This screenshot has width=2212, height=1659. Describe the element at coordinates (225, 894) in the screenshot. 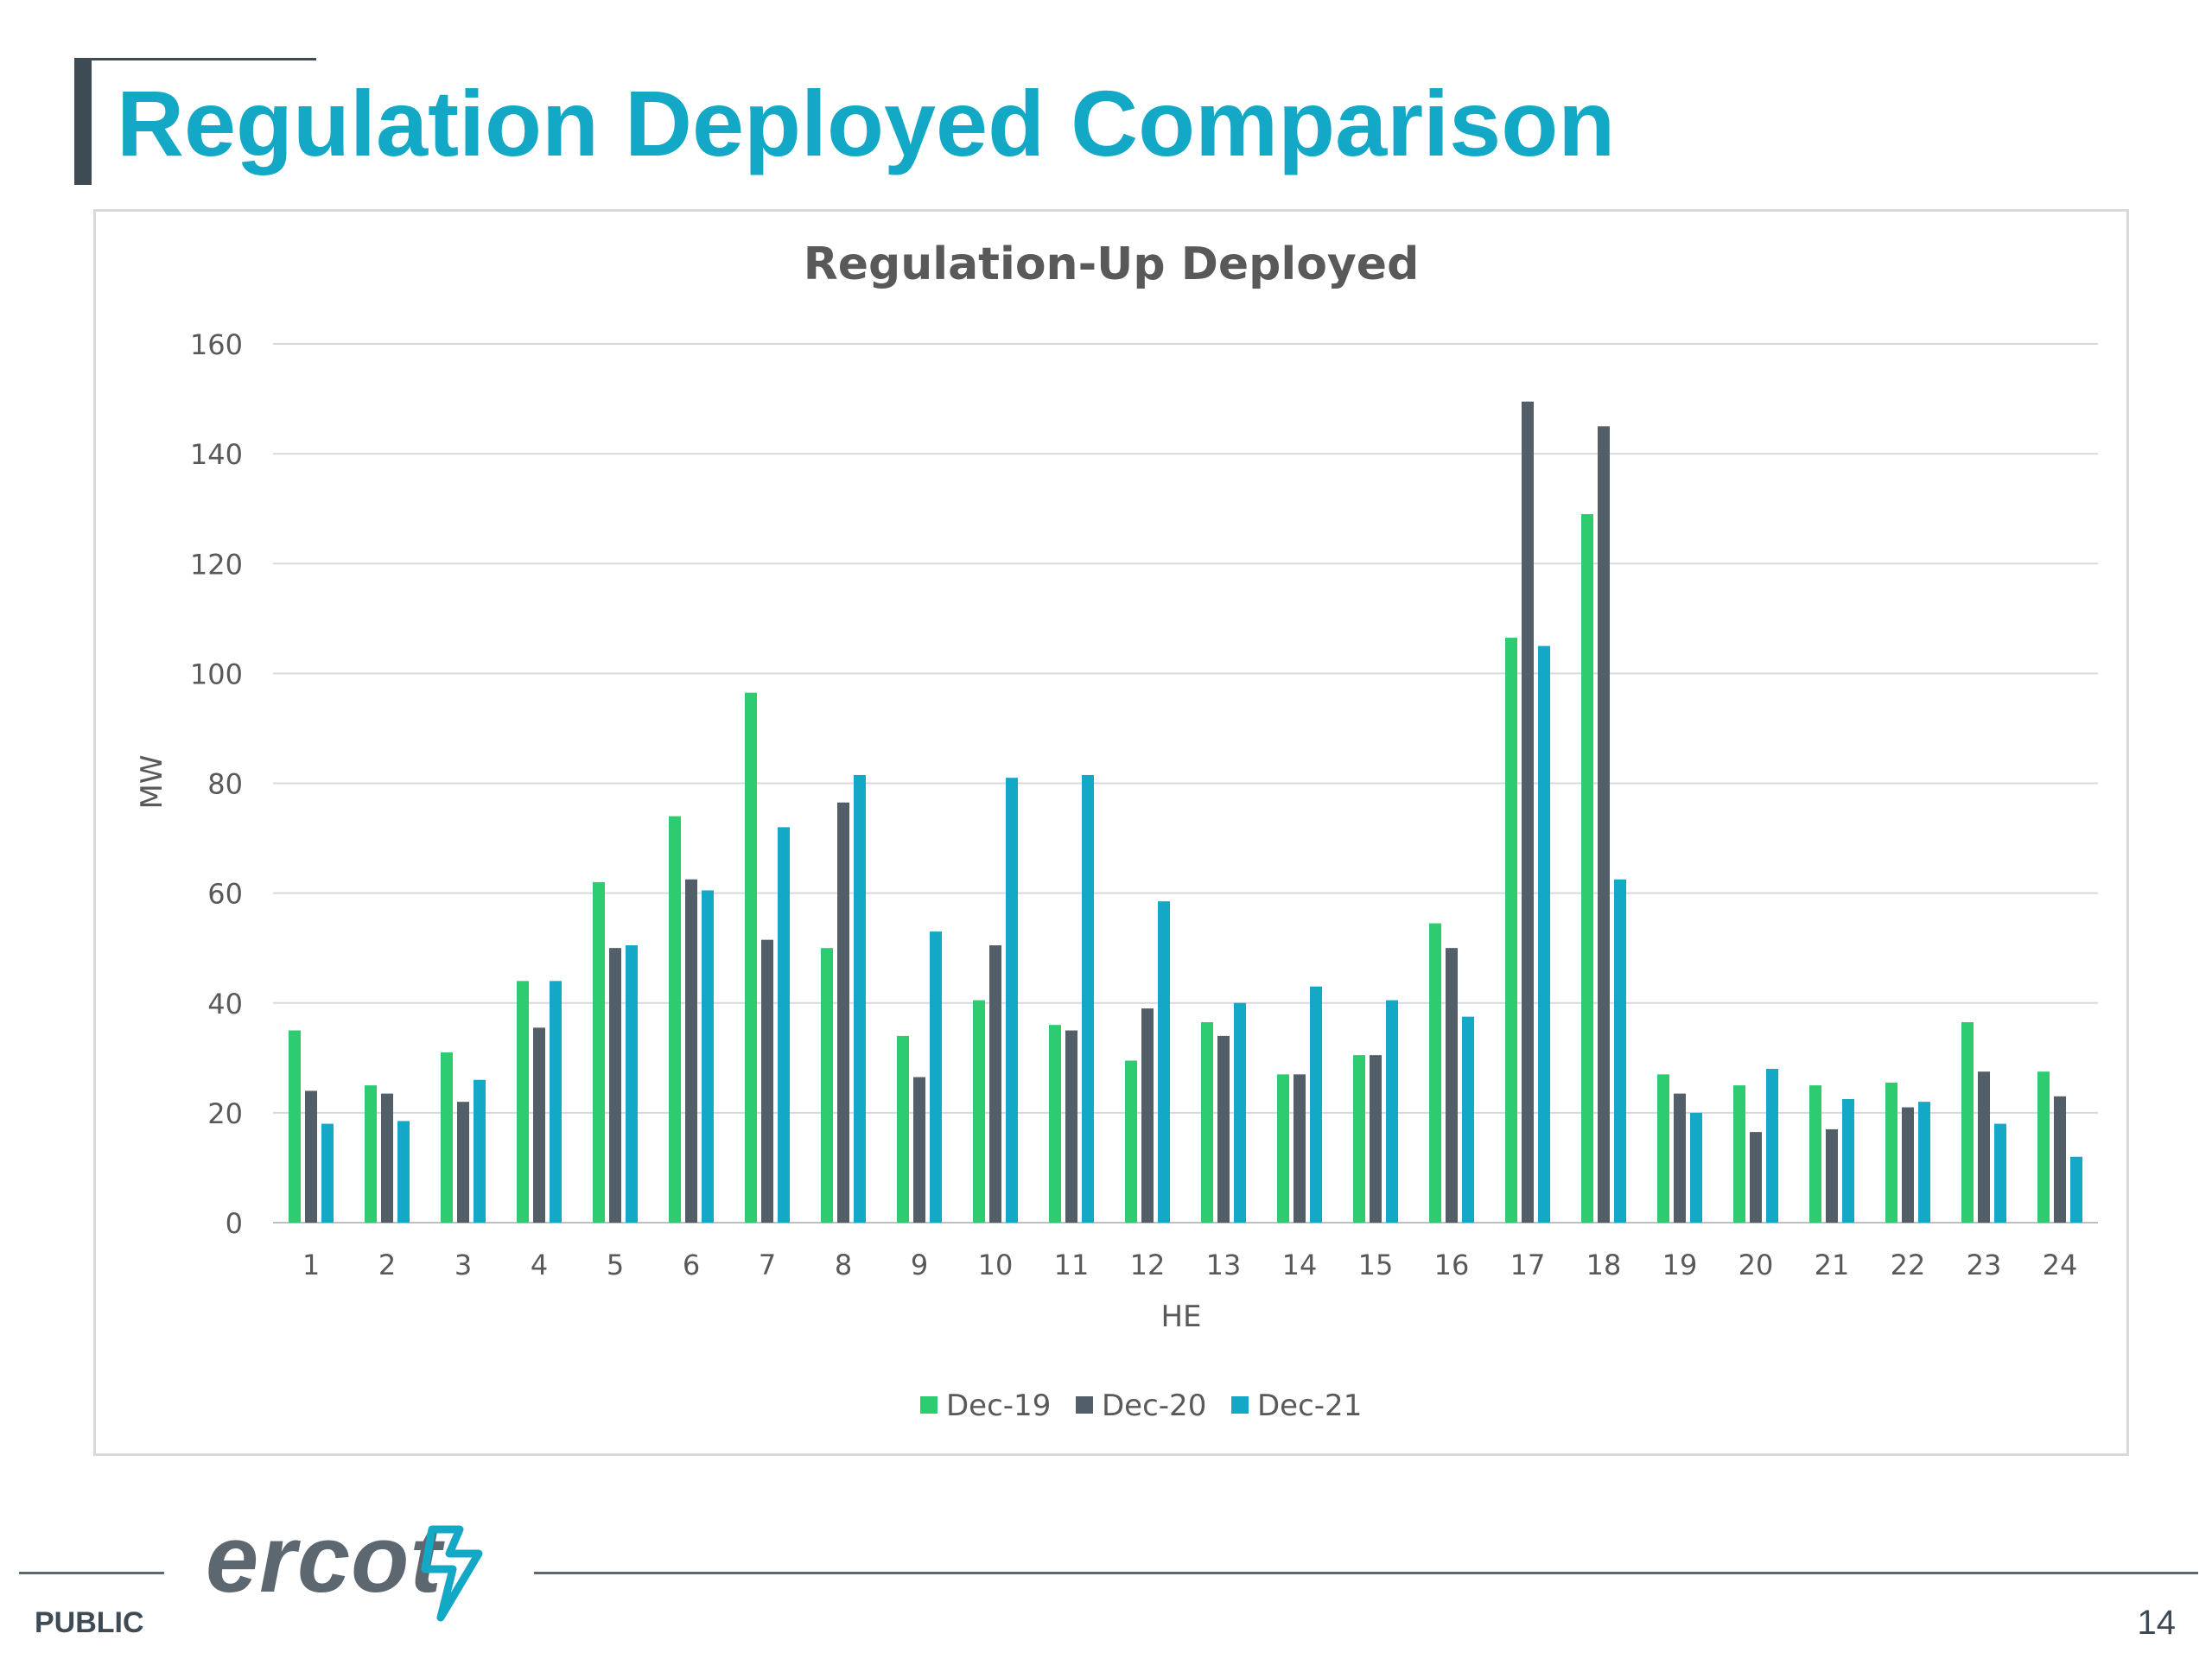

I see `y-tick-label: 60` at that location.